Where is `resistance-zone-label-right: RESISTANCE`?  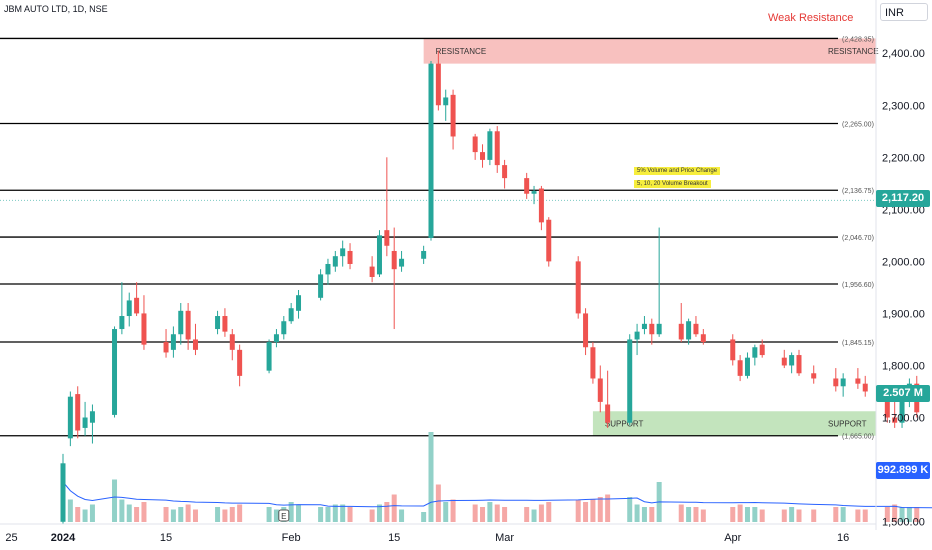
resistance-zone-label-right: RESISTANCE is located at coordinates (853, 51).